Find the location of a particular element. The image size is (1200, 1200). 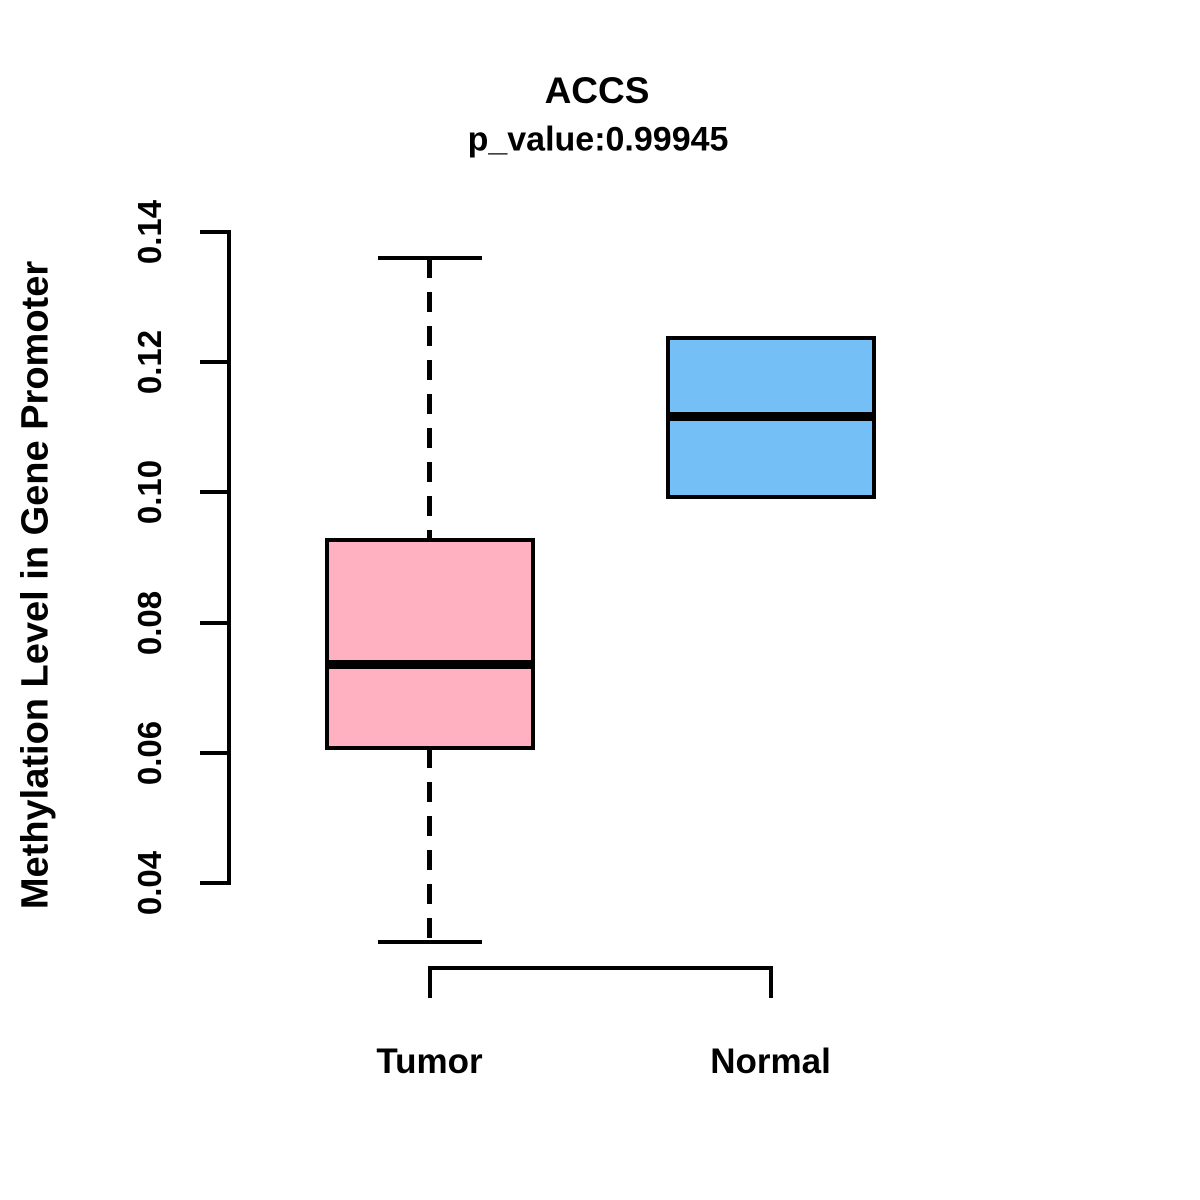

chart-title: ACCS is located at coordinates (597, 90).